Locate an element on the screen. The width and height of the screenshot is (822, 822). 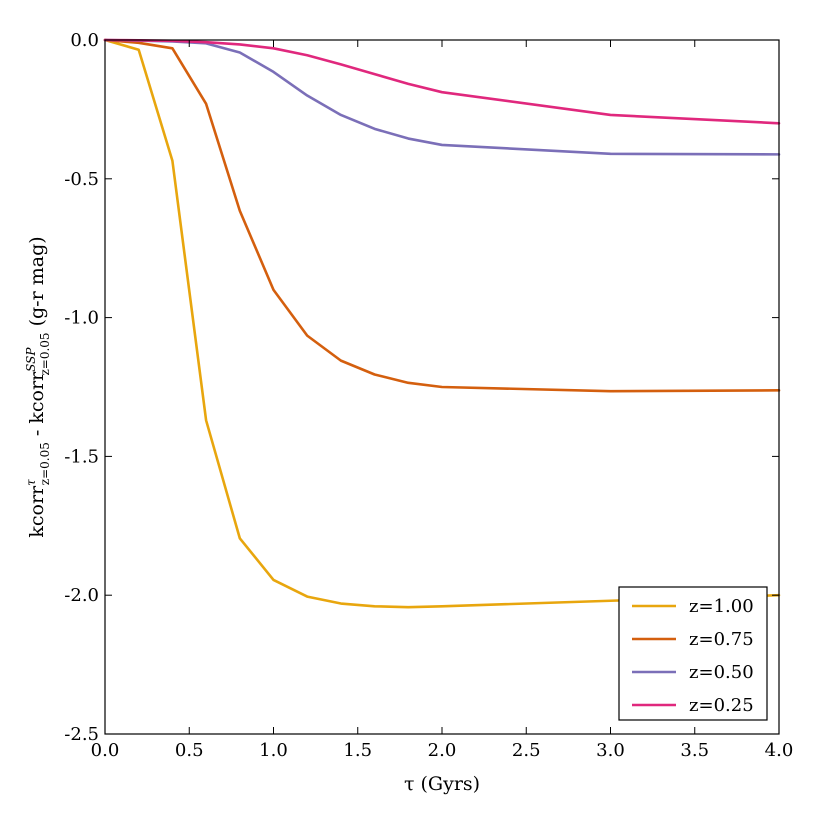
x-tick-label: 4.0 is located at coordinates (779, 750).